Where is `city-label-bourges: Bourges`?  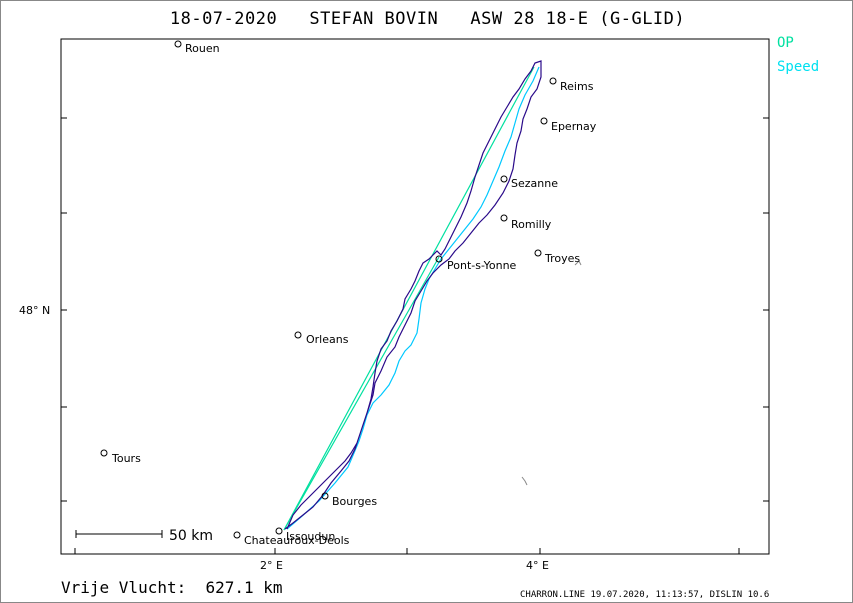 city-label-bourges: Bourges is located at coordinates (354, 501).